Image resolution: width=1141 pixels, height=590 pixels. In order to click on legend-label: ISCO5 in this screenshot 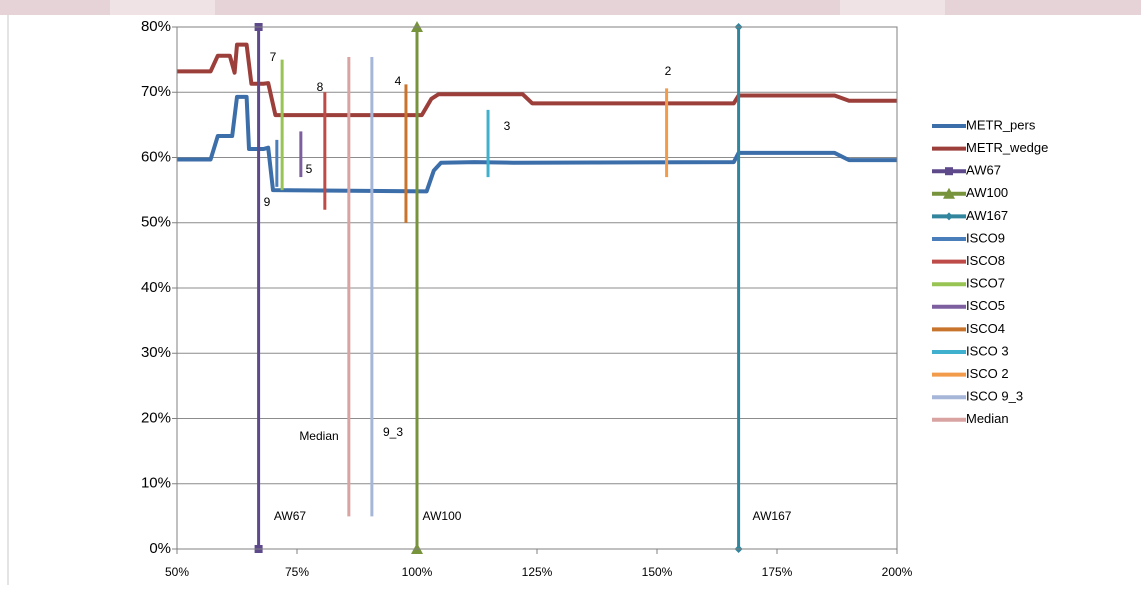, I will do `click(985, 305)`.